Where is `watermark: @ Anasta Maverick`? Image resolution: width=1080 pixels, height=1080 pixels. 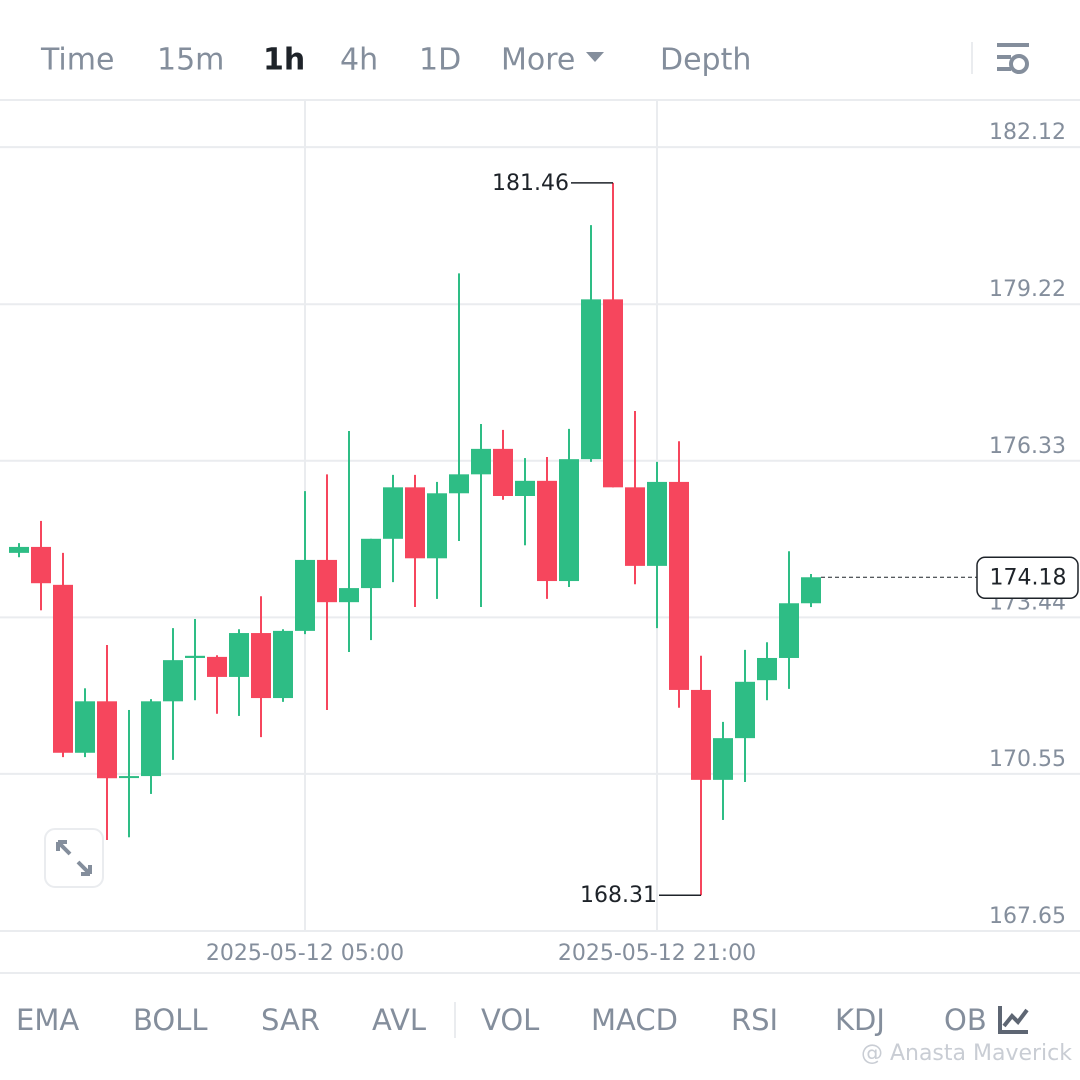 watermark: @ Anasta Maverick is located at coordinates (966, 1053).